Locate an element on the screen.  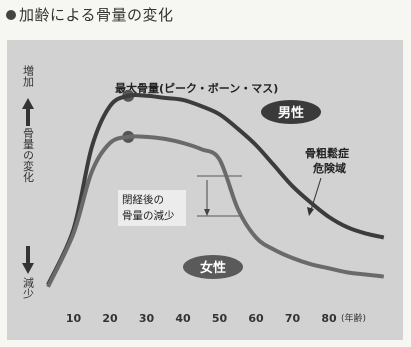
chart-title-text: 加齢による骨量の変化 is located at coordinates (96, 15).